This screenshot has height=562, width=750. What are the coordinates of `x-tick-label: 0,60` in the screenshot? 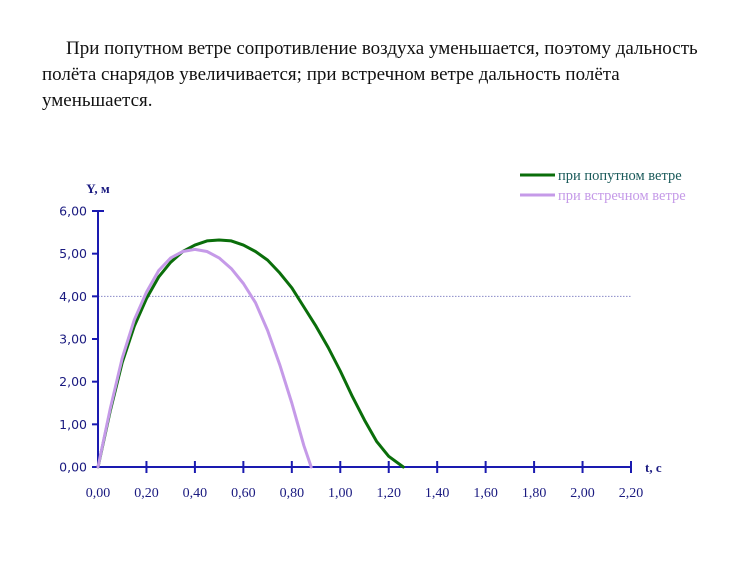 It's located at (243, 493).